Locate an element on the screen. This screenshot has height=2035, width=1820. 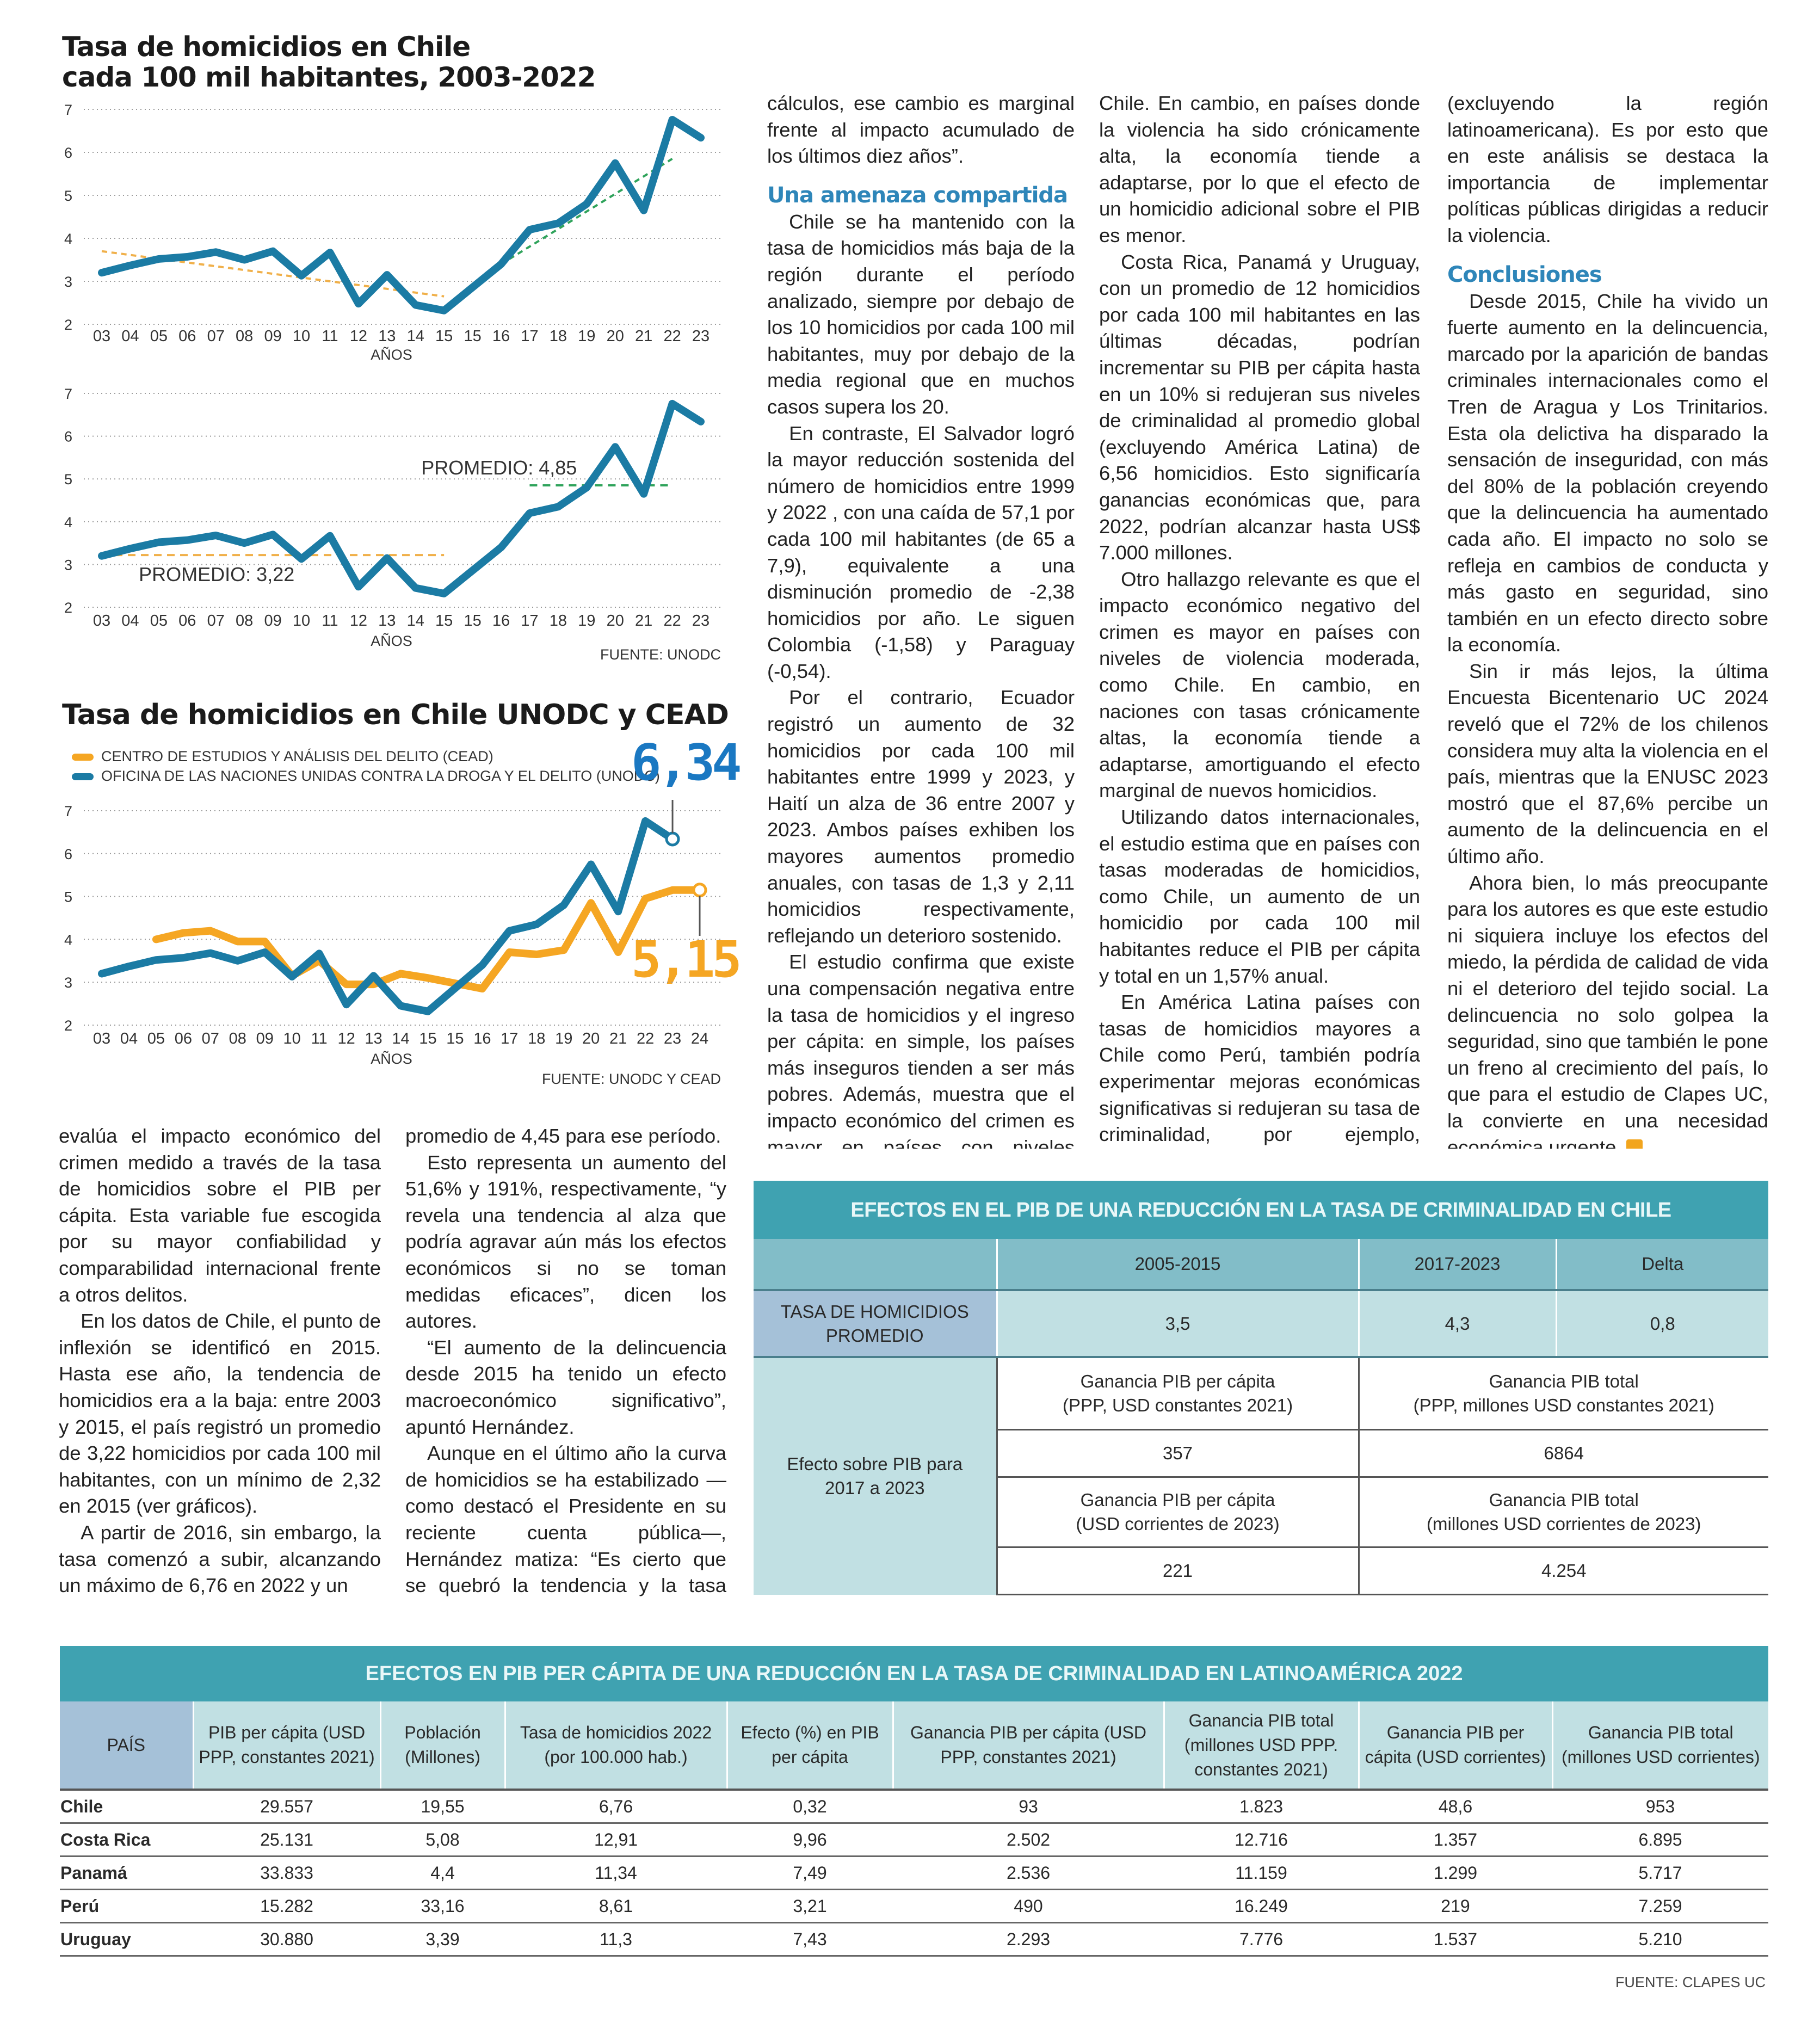
table-cell: 16.249 is located at coordinates (1261, 1906).